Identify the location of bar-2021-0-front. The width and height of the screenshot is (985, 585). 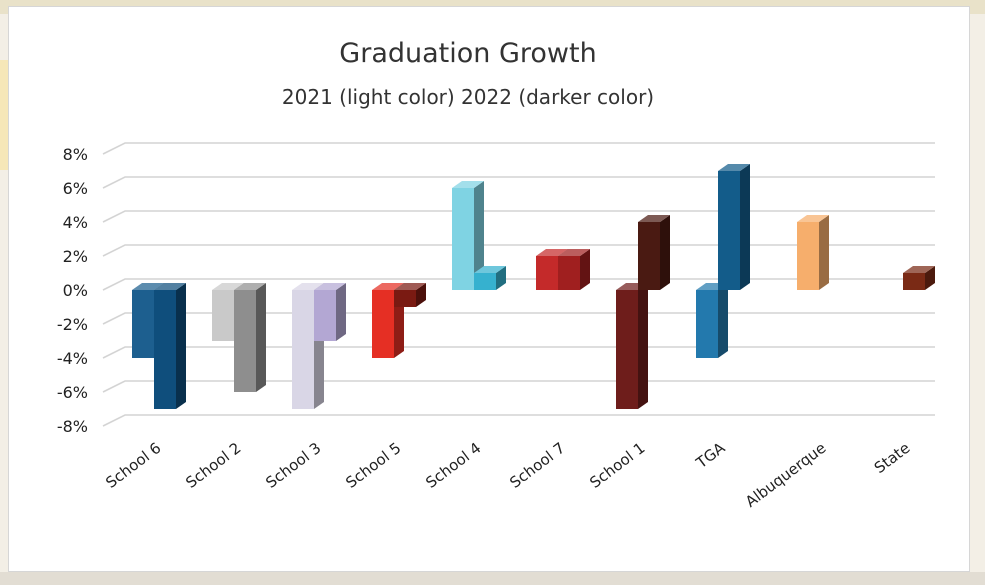
(143, 324).